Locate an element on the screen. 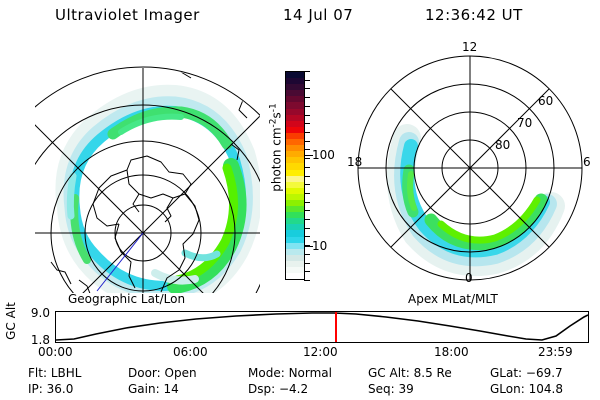 The width and height of the screenshot is (600, 400). status-gain: Gain: 14 is located at coordinates (153, 389).